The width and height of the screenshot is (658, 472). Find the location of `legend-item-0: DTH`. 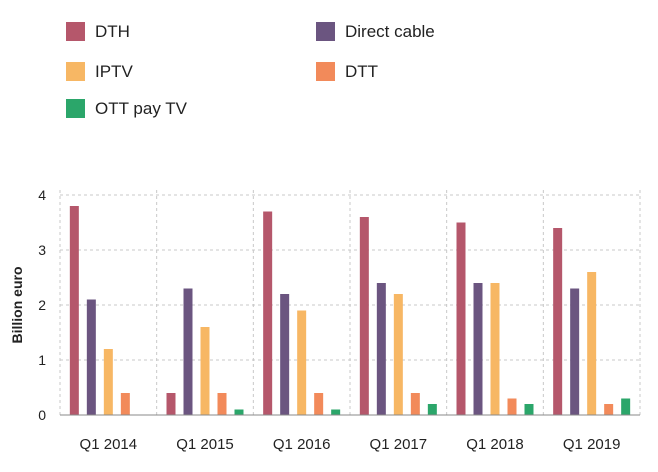

legend-item-0: DTH is located at coordinates (98, 31).